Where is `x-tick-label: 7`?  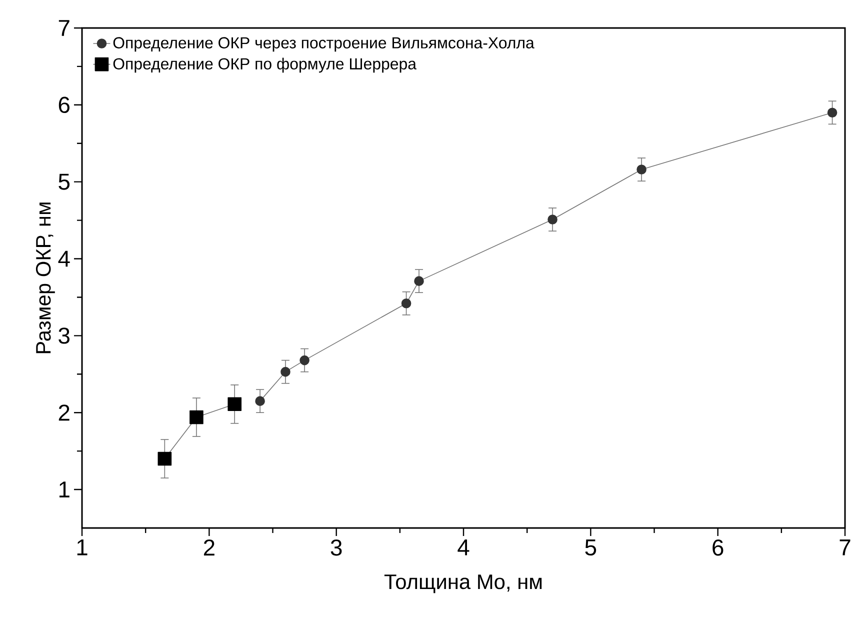 x-tick-label: 7 is located at coordinates (845, 548).